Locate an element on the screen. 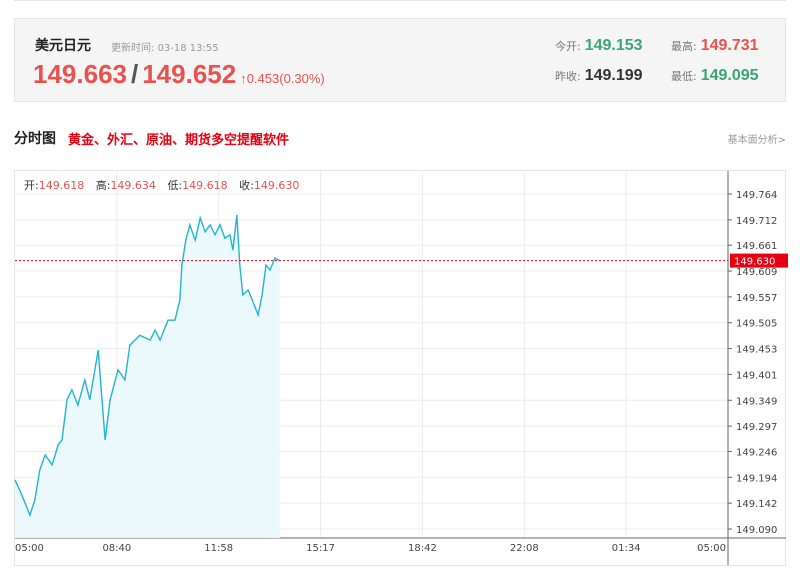 The width and height of the screenshot is (800, 572). bid-price: 149.663 is located at coordinates (80, 74).